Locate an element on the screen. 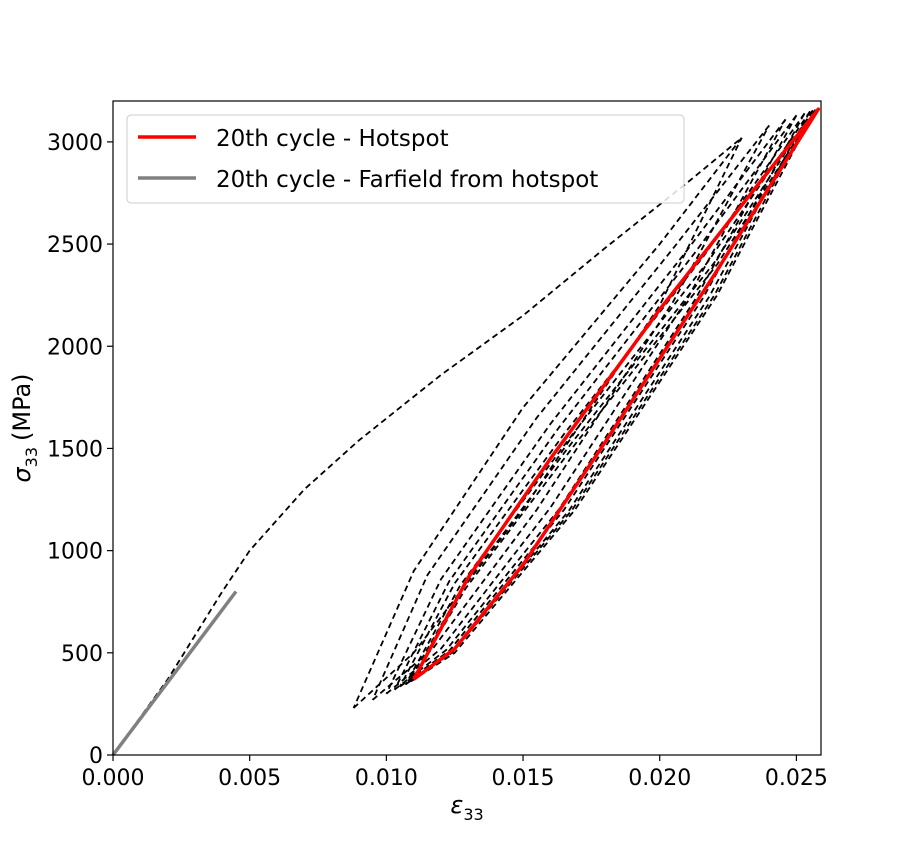  y-tick-labels: 0 500 1000 1500 2000 2500 3000 is located at coordinates (75, 450).